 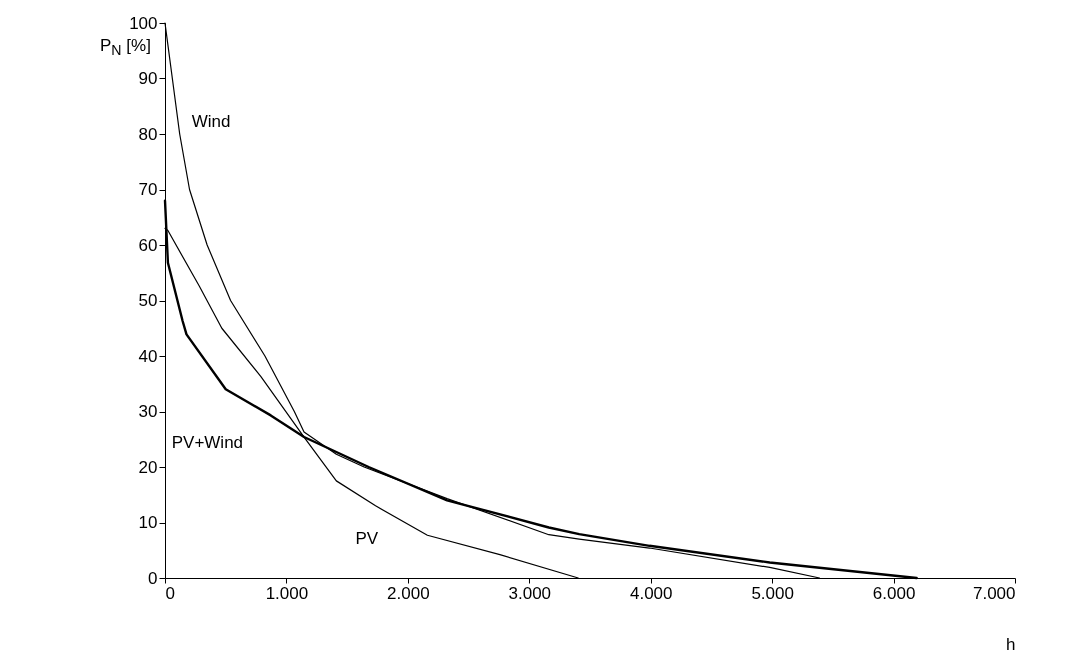 What do you see at coordinates (148, 134) in the screenshot?
I see `y-tick-label: 80` at bounding box center [148, 134].